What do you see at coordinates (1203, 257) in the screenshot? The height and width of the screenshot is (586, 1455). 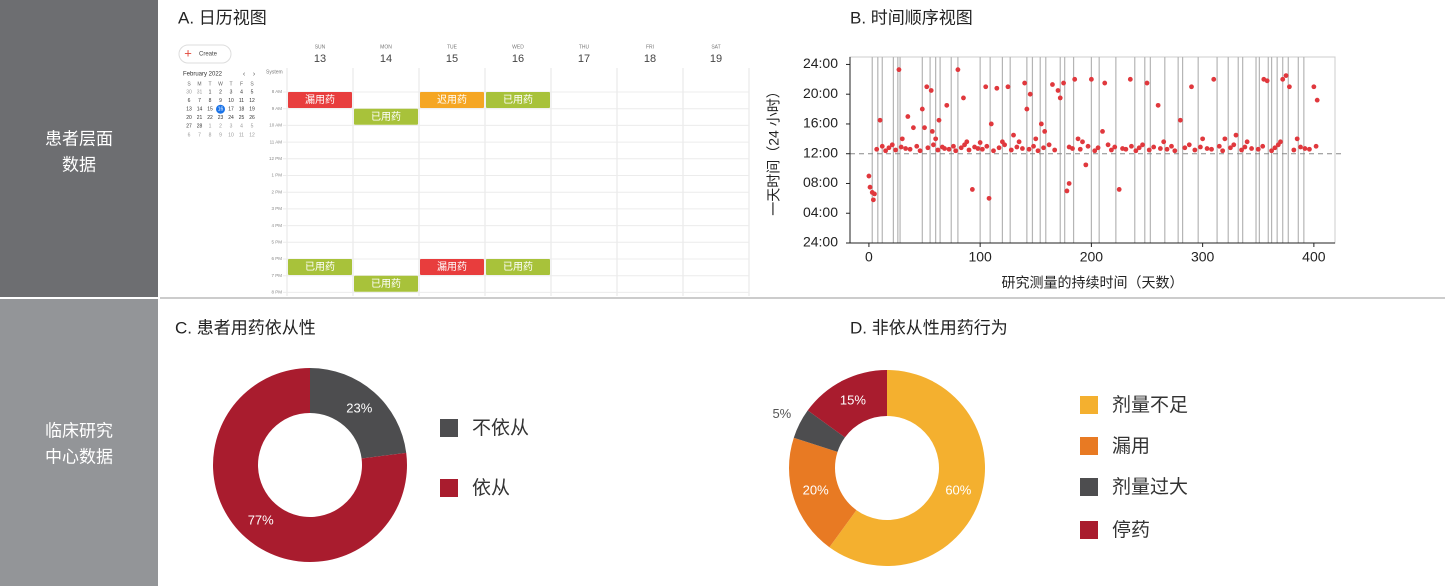 I see `x-tick-label: 300` at bounding box center [1203, 257].